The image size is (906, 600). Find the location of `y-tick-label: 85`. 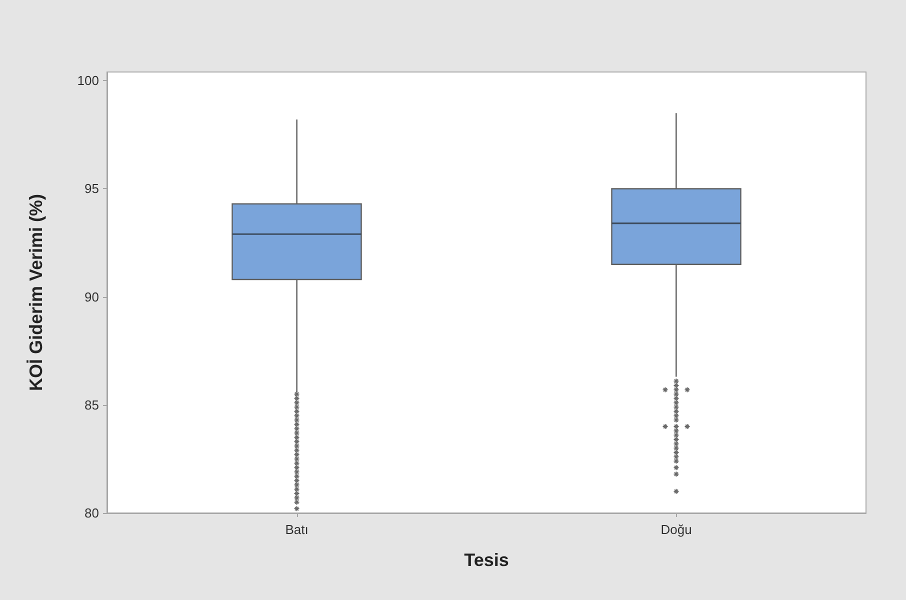

y-tick-label: 85 is located at coordinates (91, 404).